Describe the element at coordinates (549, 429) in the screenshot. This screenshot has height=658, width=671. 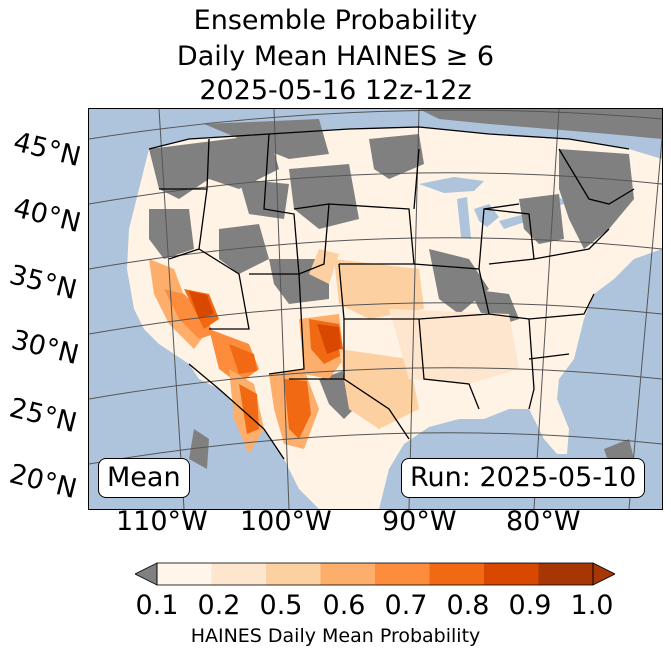
I see `florida` at that location.